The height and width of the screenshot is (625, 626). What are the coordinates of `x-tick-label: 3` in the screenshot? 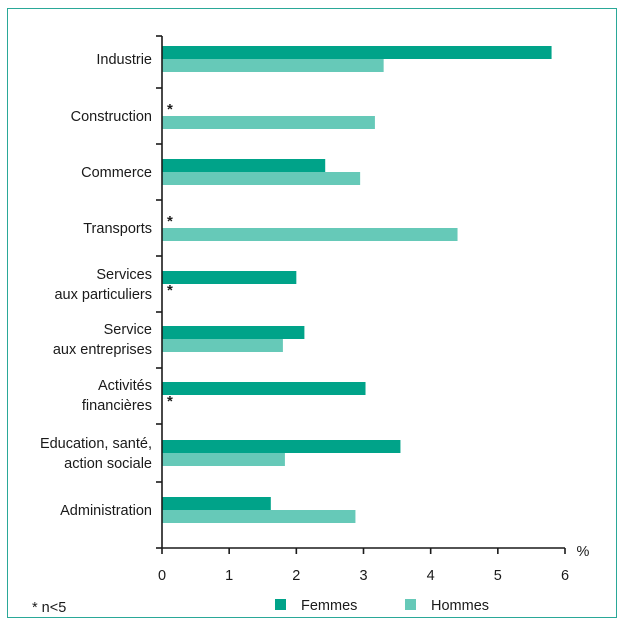 It's located at (363, 576).